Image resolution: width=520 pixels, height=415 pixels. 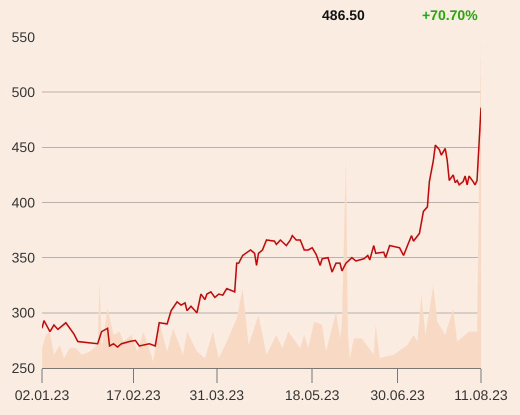 I want to click on x-tick-label: 17.02.23, so click(x=133, y=394).